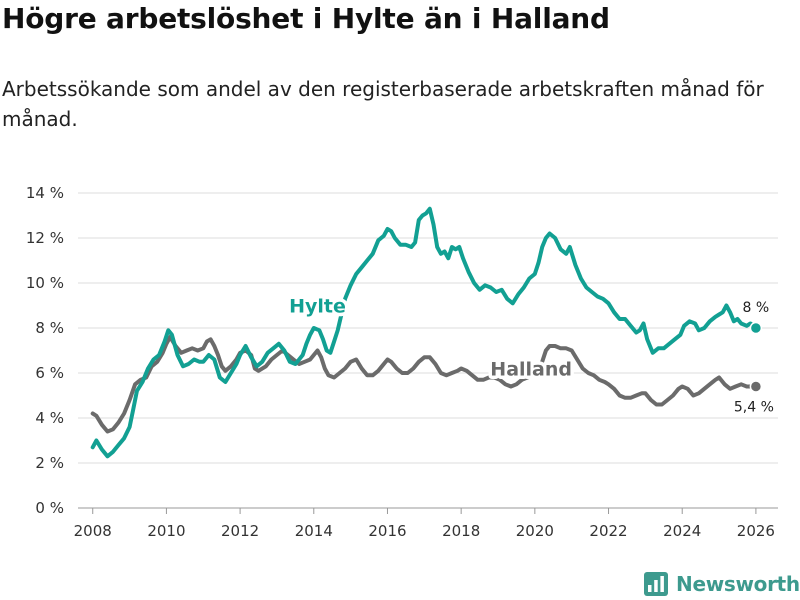  Describe the element at coordinates (49, 508) in the screenshot. I see `y-tick-label: 0 %` at that location.